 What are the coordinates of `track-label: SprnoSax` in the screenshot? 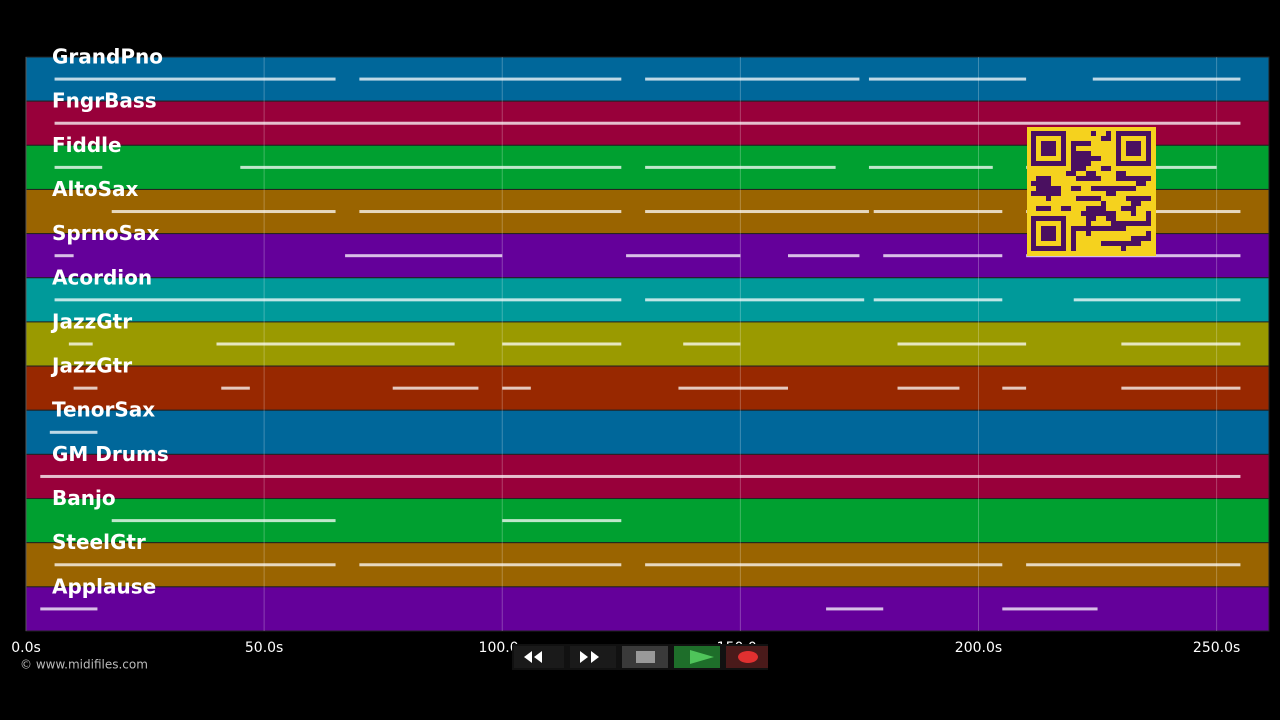 It's located at (105, 233).